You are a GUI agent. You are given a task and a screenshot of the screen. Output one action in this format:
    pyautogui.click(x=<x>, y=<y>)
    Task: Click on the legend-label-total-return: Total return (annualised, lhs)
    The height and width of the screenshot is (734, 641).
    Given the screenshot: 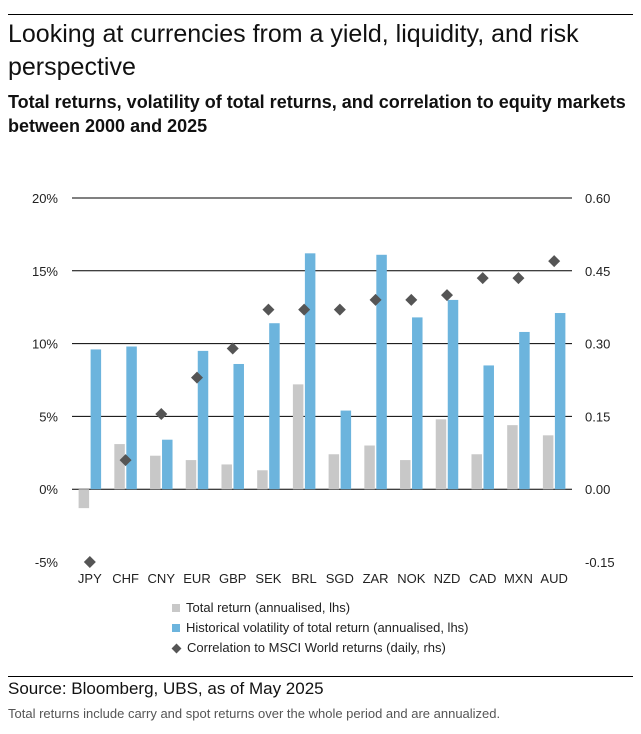 What is the action you would take?
    pyautogui.click(x=268, y=607)
    